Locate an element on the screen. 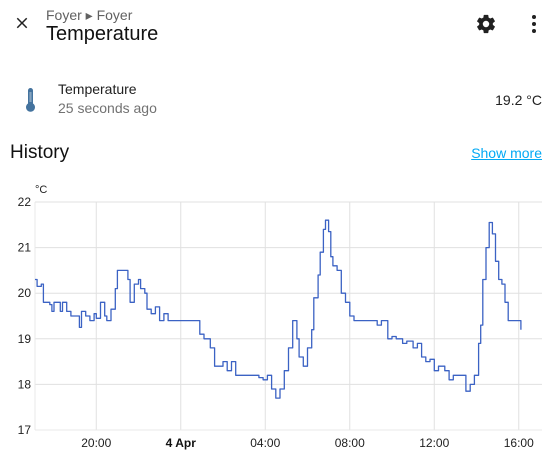  x-tick-label: 08:00 is located at coordinates (350, 443).